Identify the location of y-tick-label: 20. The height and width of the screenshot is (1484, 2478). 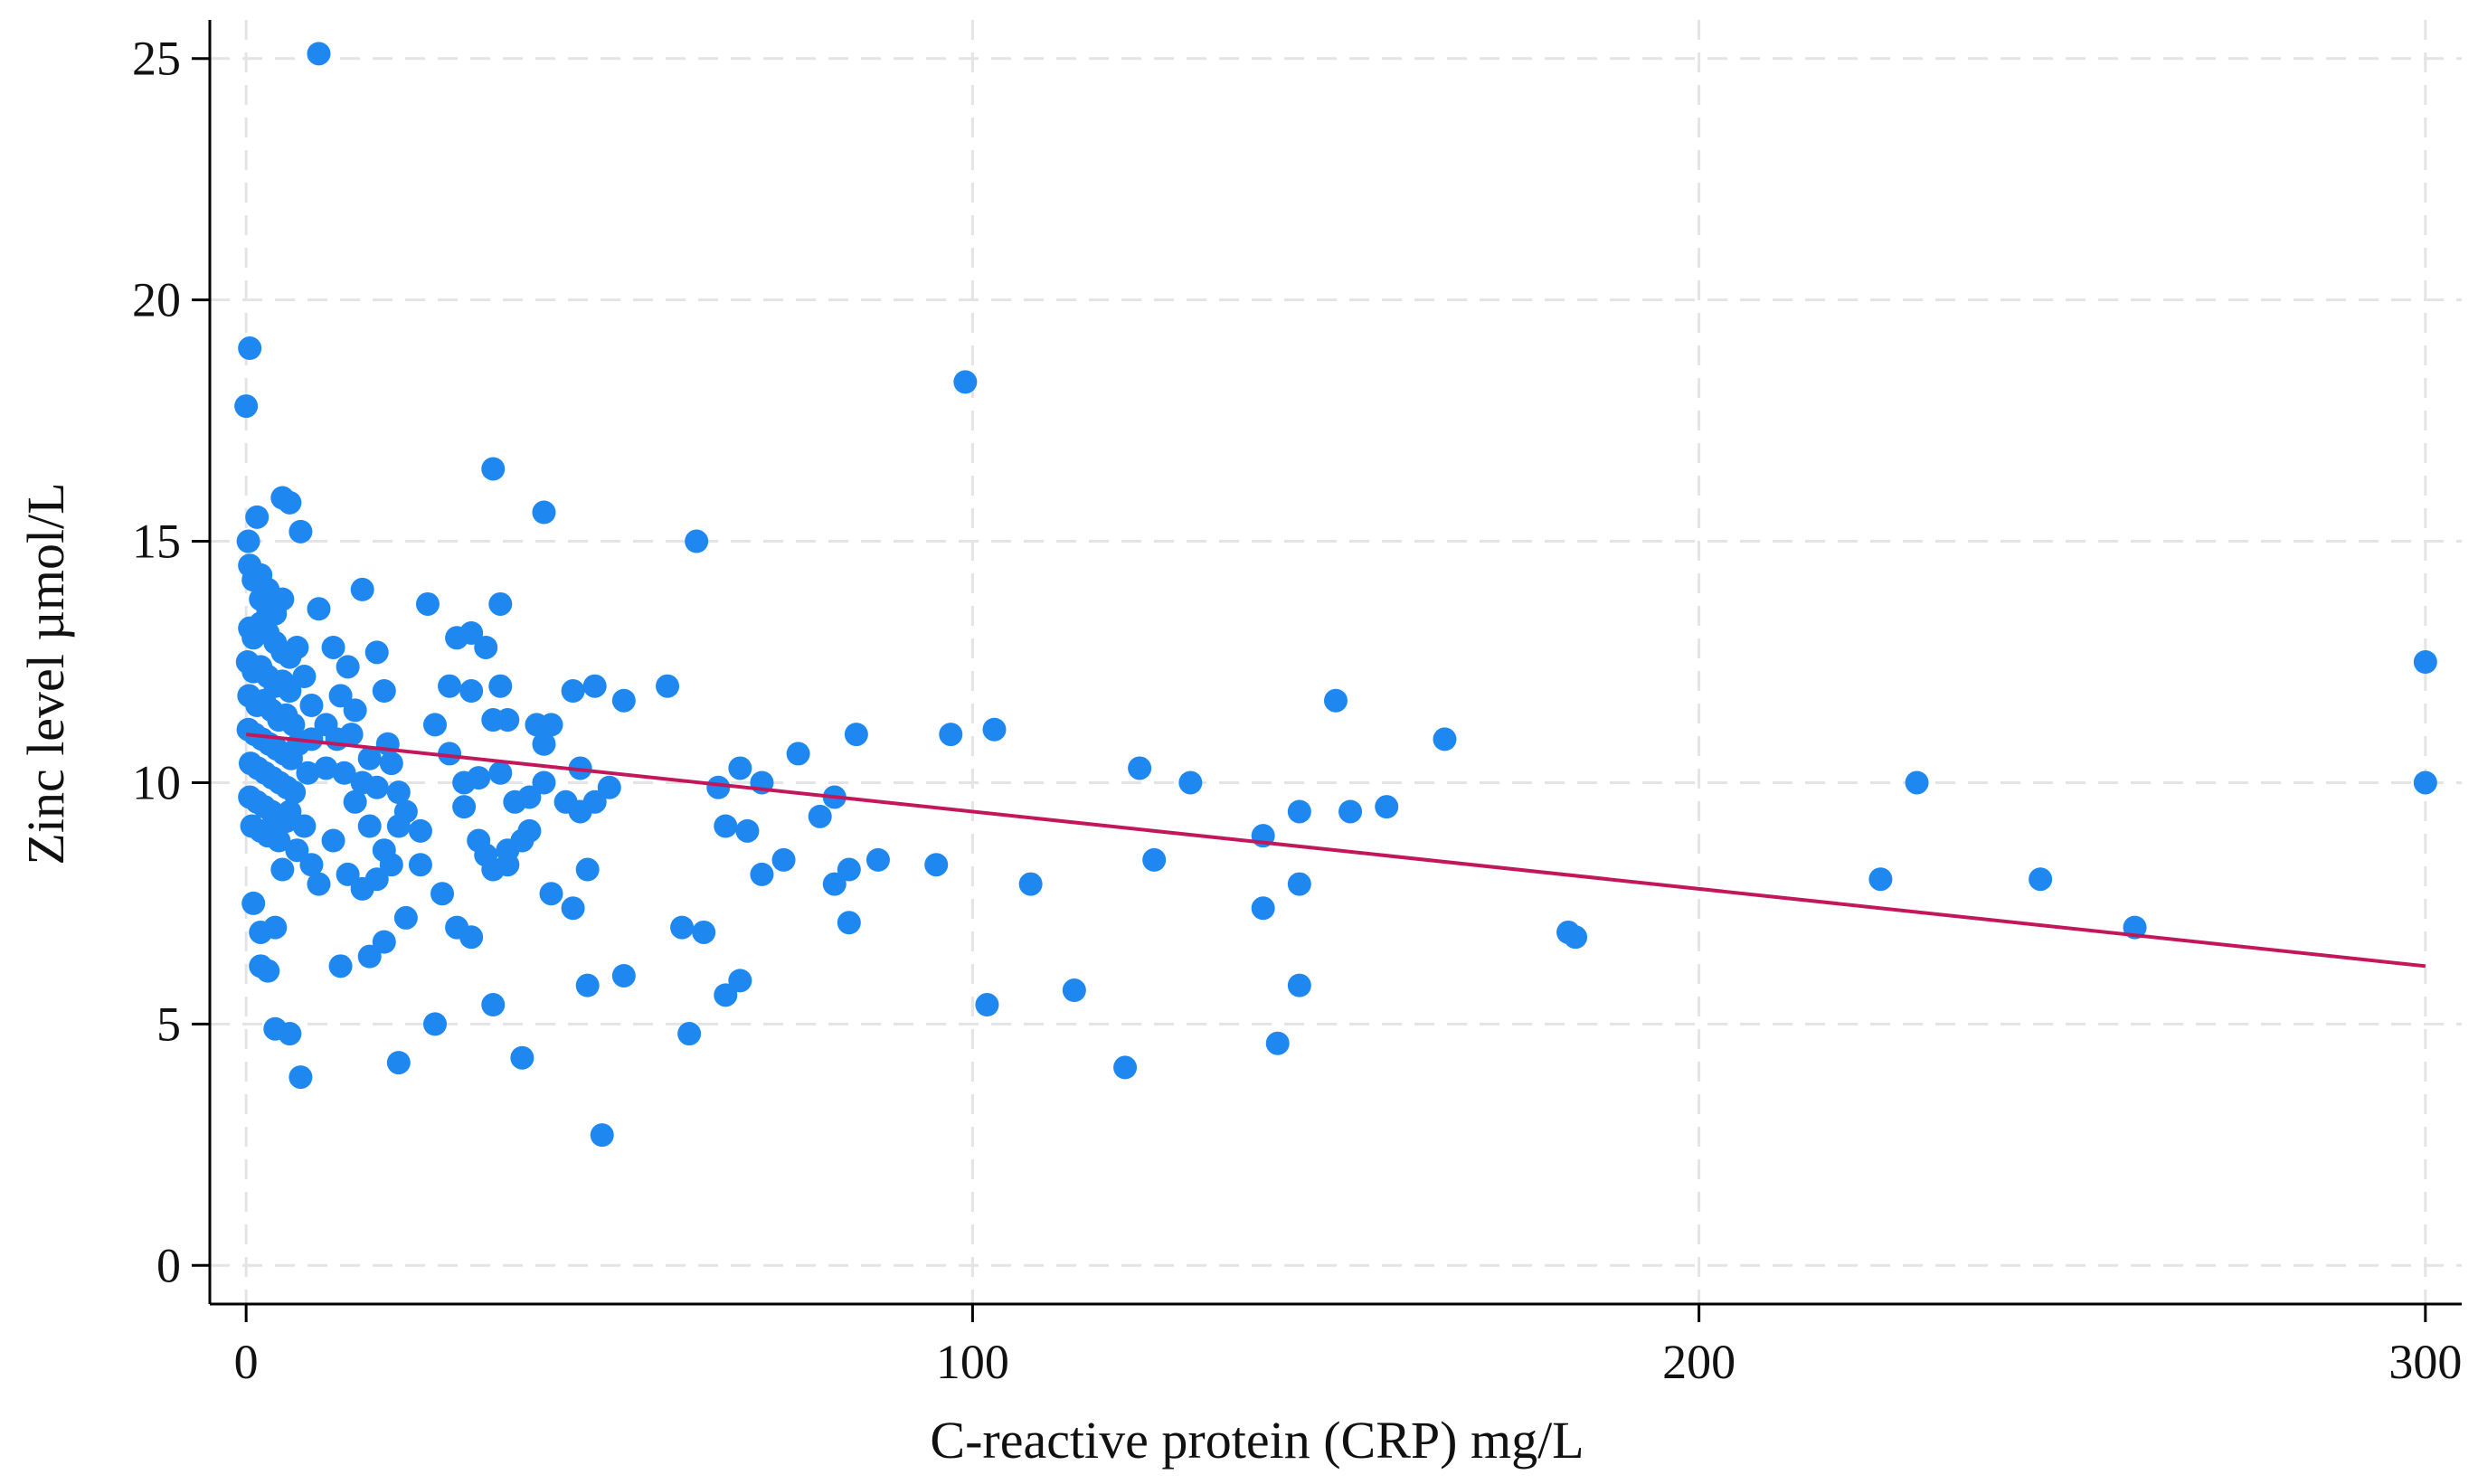
(157, 300).